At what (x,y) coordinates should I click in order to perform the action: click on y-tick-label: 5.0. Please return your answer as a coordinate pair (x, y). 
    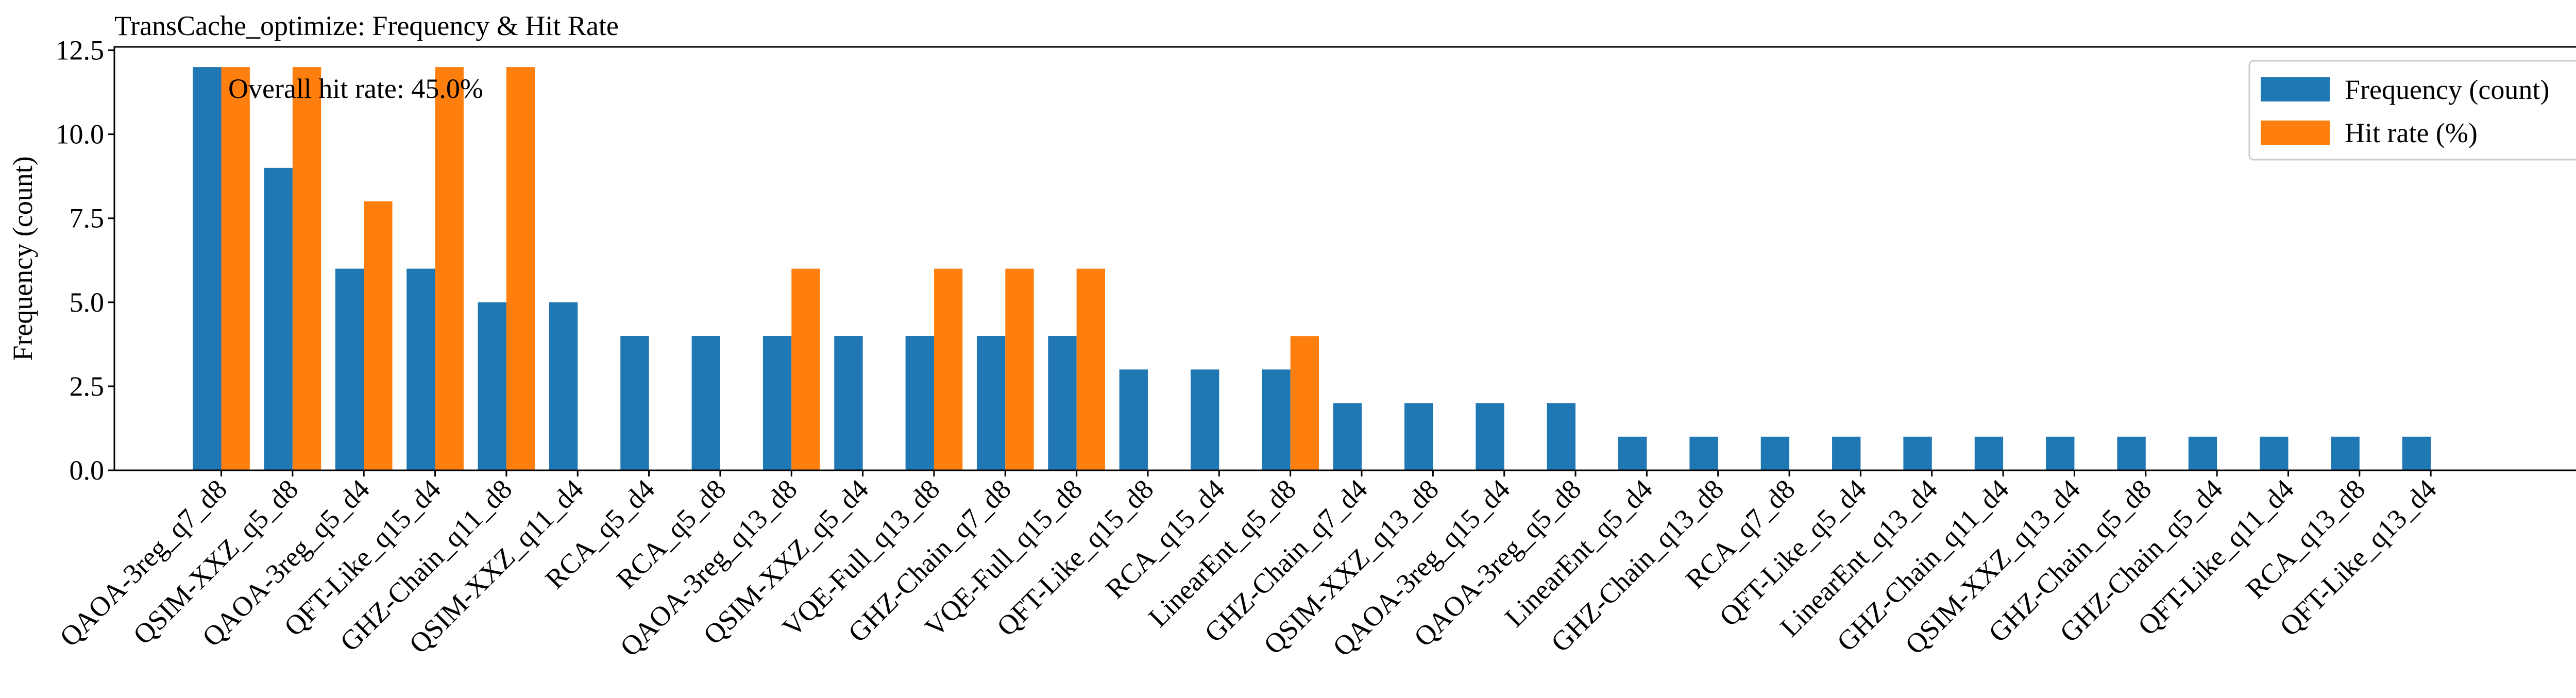
    Looking at the image, I should click on (87, 303).